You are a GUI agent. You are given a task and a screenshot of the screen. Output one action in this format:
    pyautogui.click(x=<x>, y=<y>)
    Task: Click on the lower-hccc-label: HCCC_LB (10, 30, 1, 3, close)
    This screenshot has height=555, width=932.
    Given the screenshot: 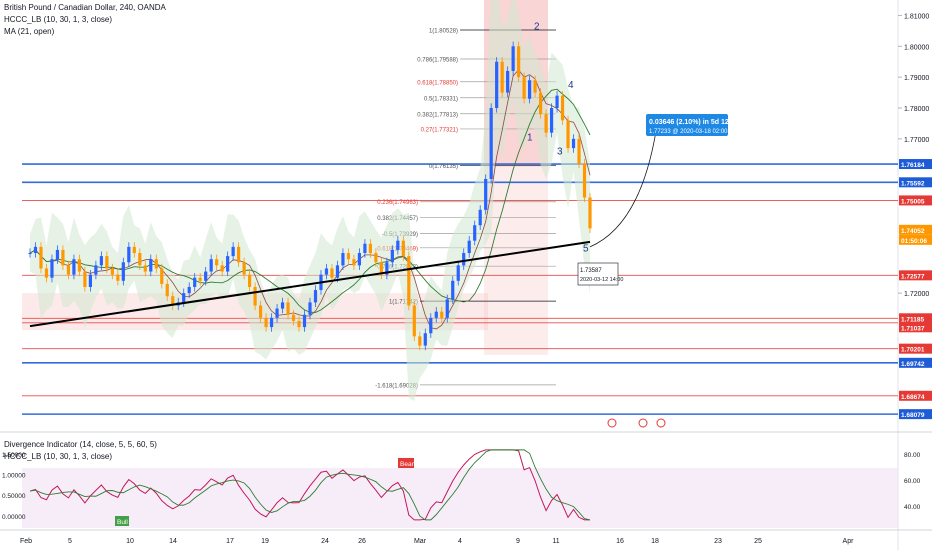 What is the action you would take?
    pyautogui.click(x=58, y=456)
    